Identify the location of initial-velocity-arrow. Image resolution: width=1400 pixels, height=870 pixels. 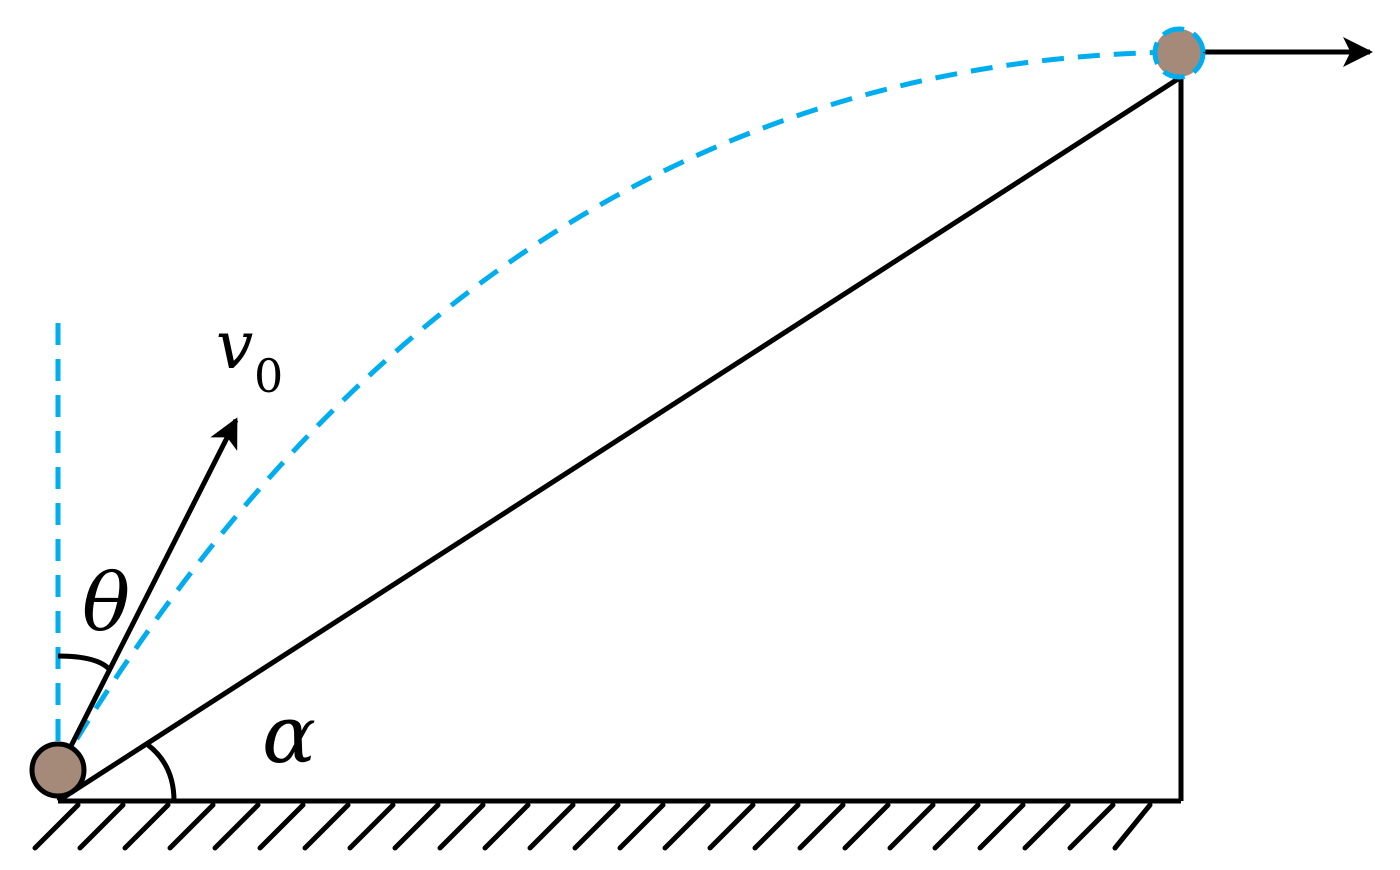
(153, 583).